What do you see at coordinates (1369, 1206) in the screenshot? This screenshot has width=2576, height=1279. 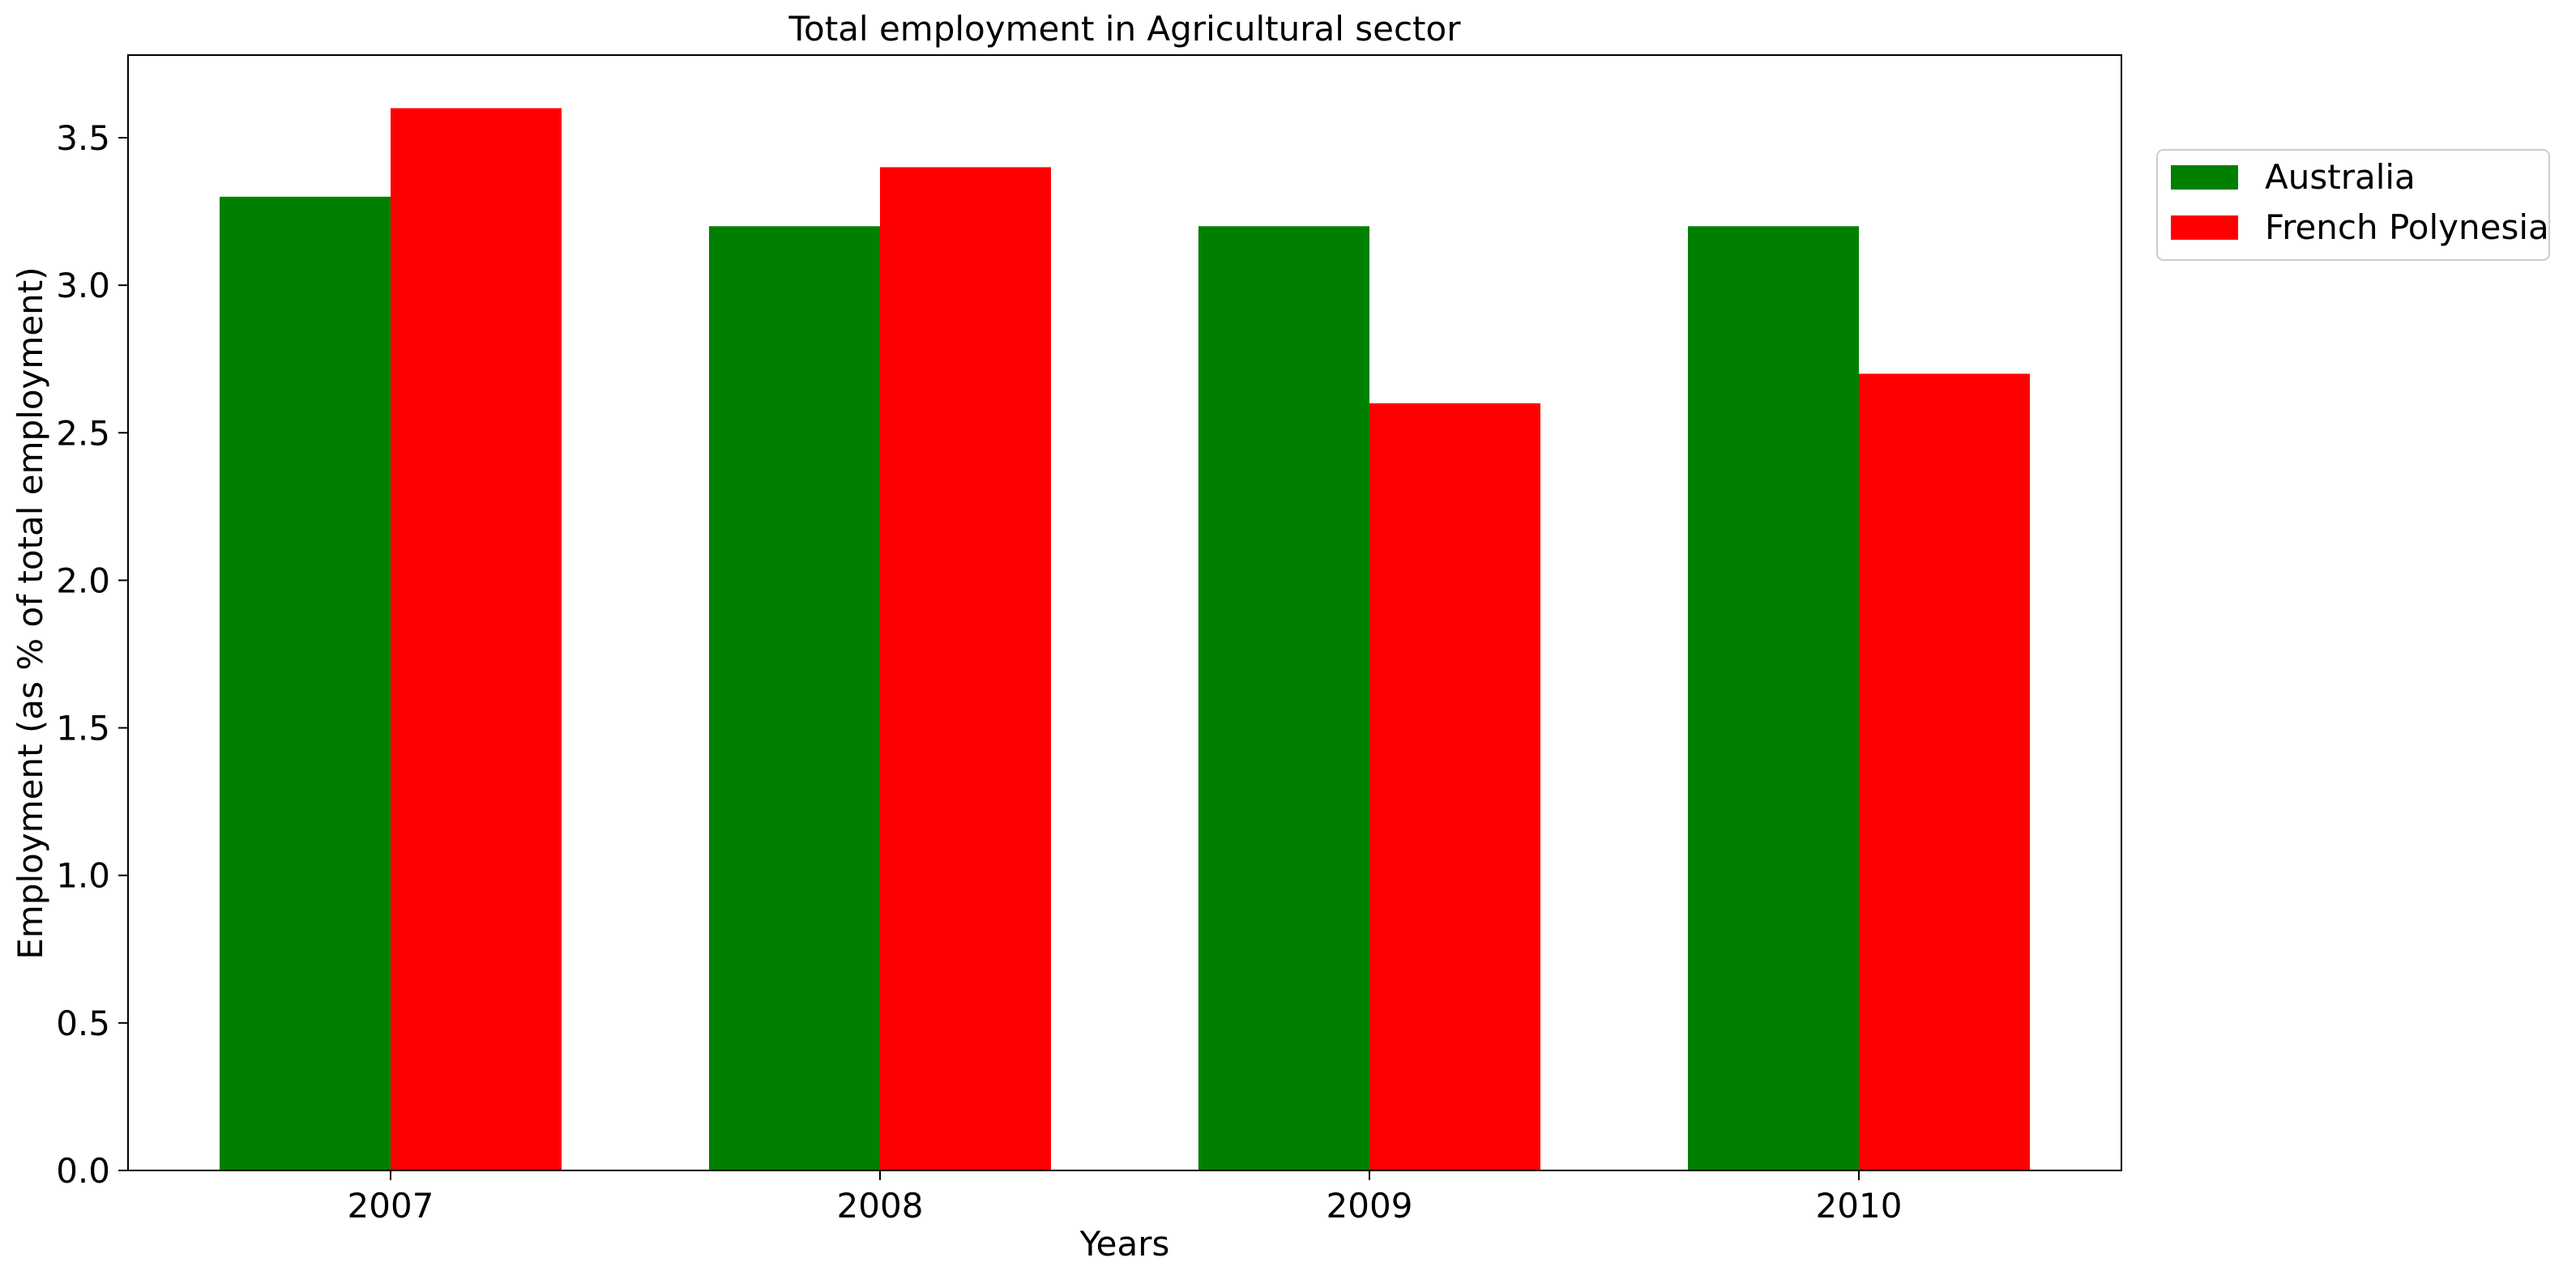 I see `x-tick-label: 2009` at bounding box center [1369, 1206].